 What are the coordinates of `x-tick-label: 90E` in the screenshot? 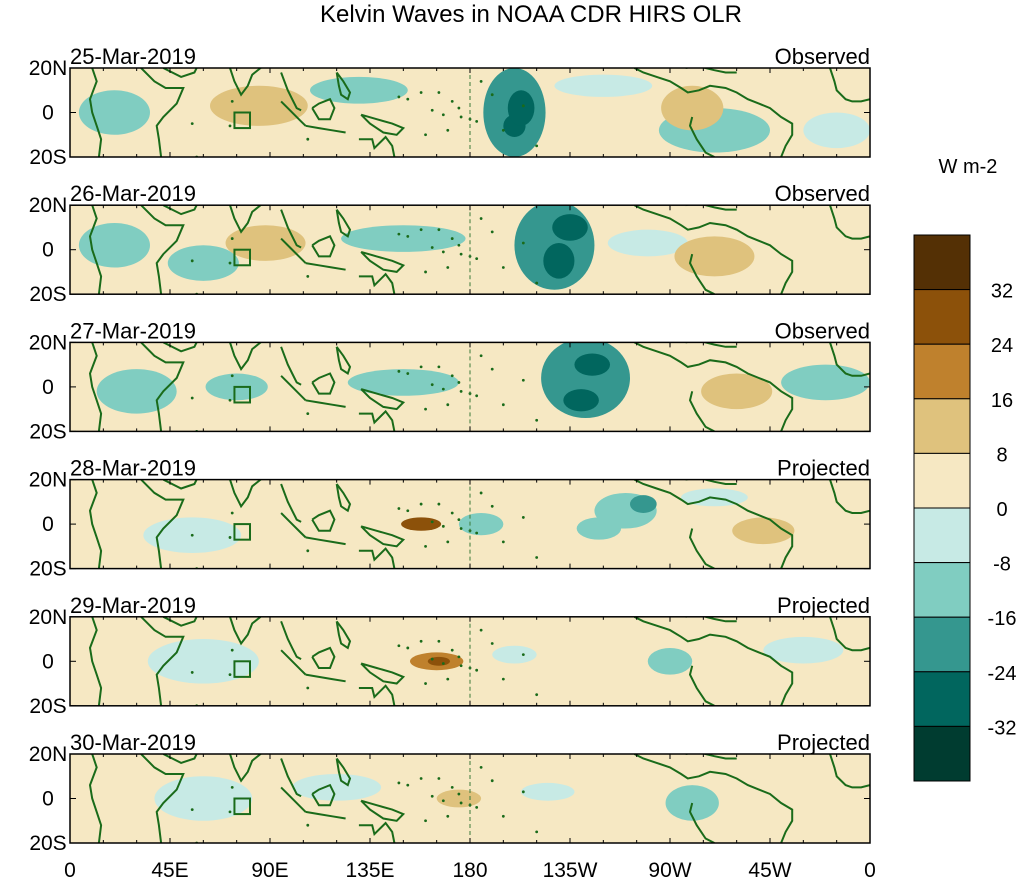 It's located at (269, 870).